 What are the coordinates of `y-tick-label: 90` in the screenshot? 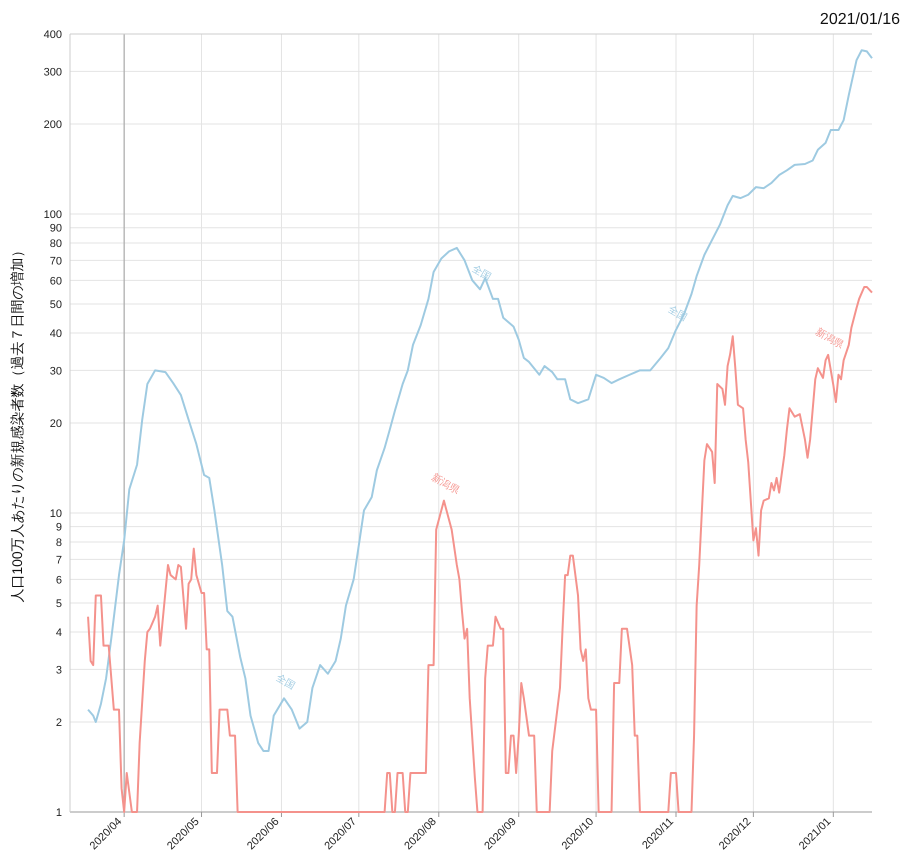 It's located at (56, 228).